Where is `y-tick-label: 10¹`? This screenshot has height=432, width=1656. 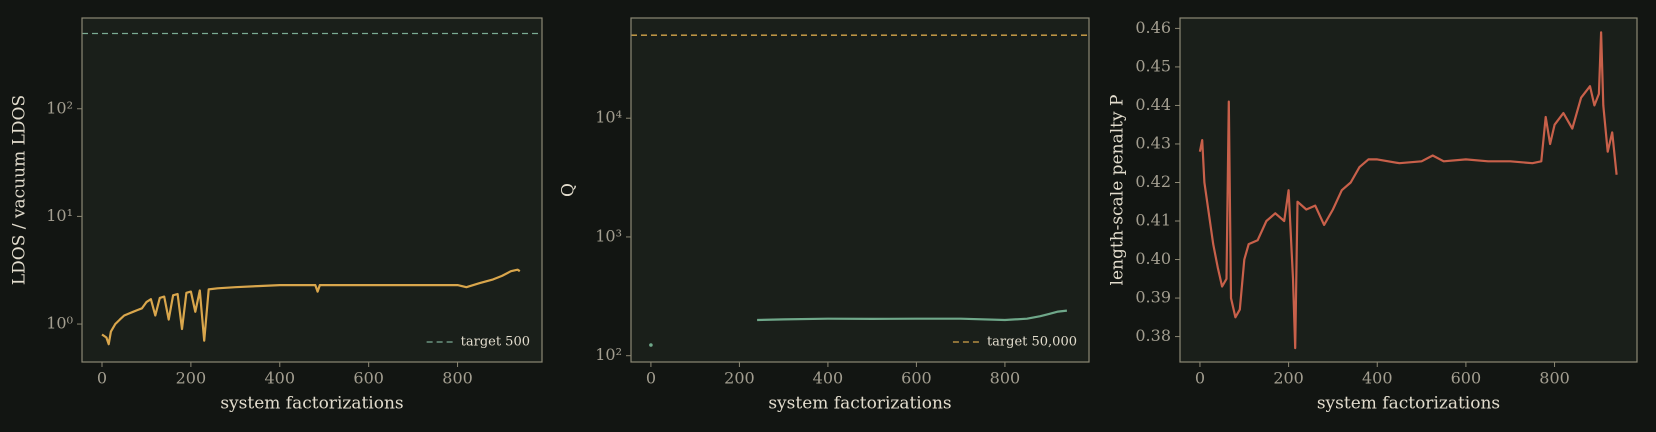 y-tick-label: 10¹ is located at coordinates (59, 215).